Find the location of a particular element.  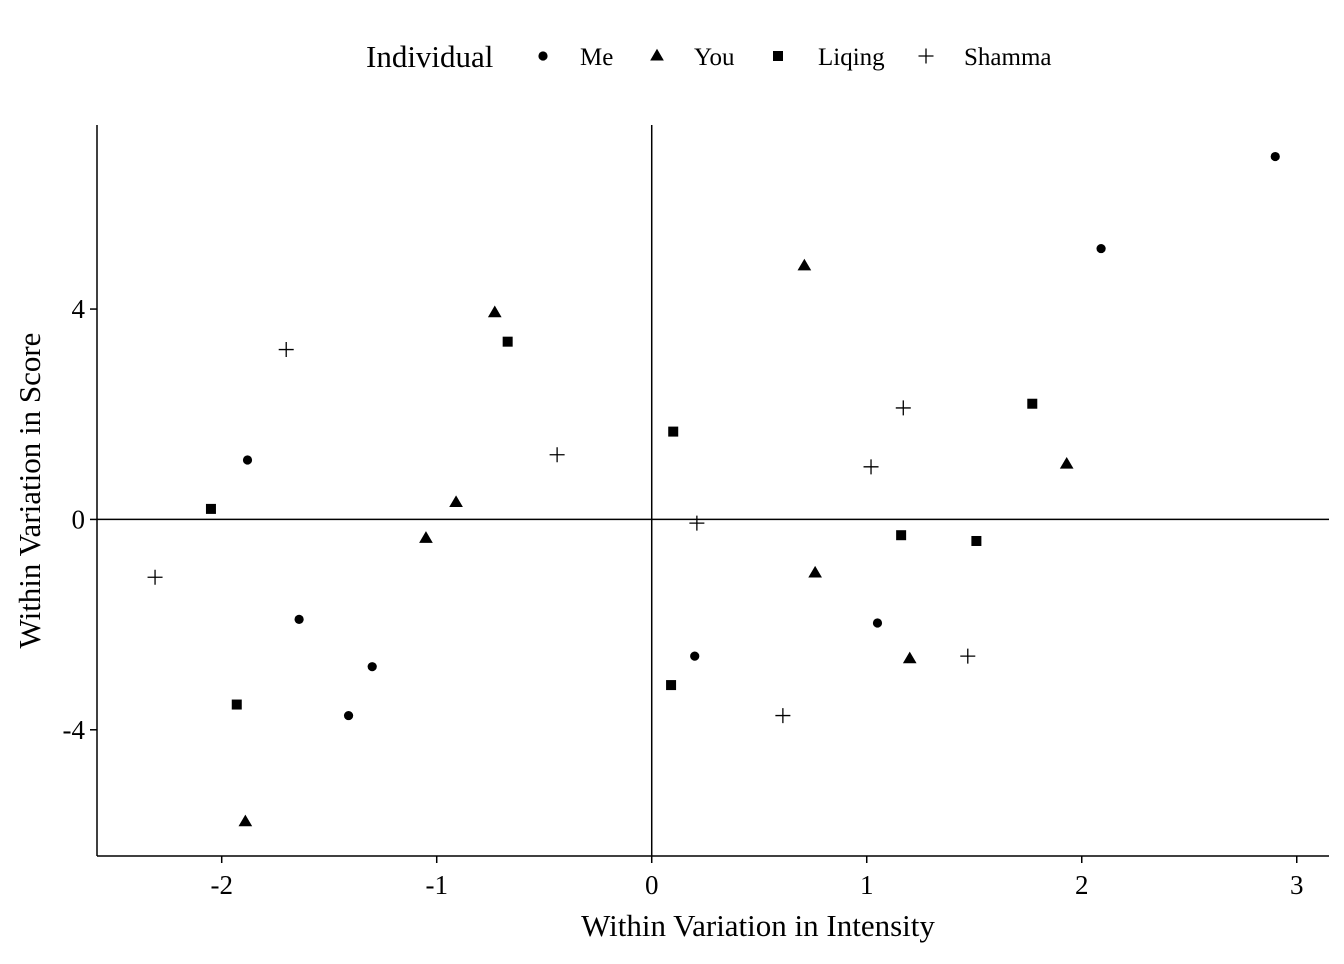

legend-key-square is located at coordinates (778, 56).